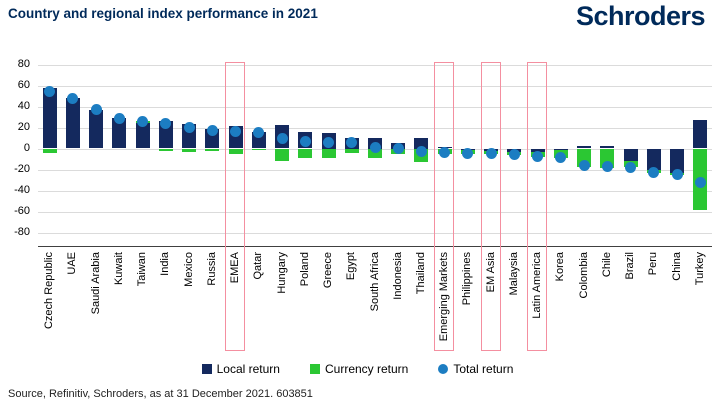 Image resolution: width=715 pixels, height=405 pixels. Describe the element at coordinates (483, 369) in the screenshot. I see `legend-label: Total return` at that location.